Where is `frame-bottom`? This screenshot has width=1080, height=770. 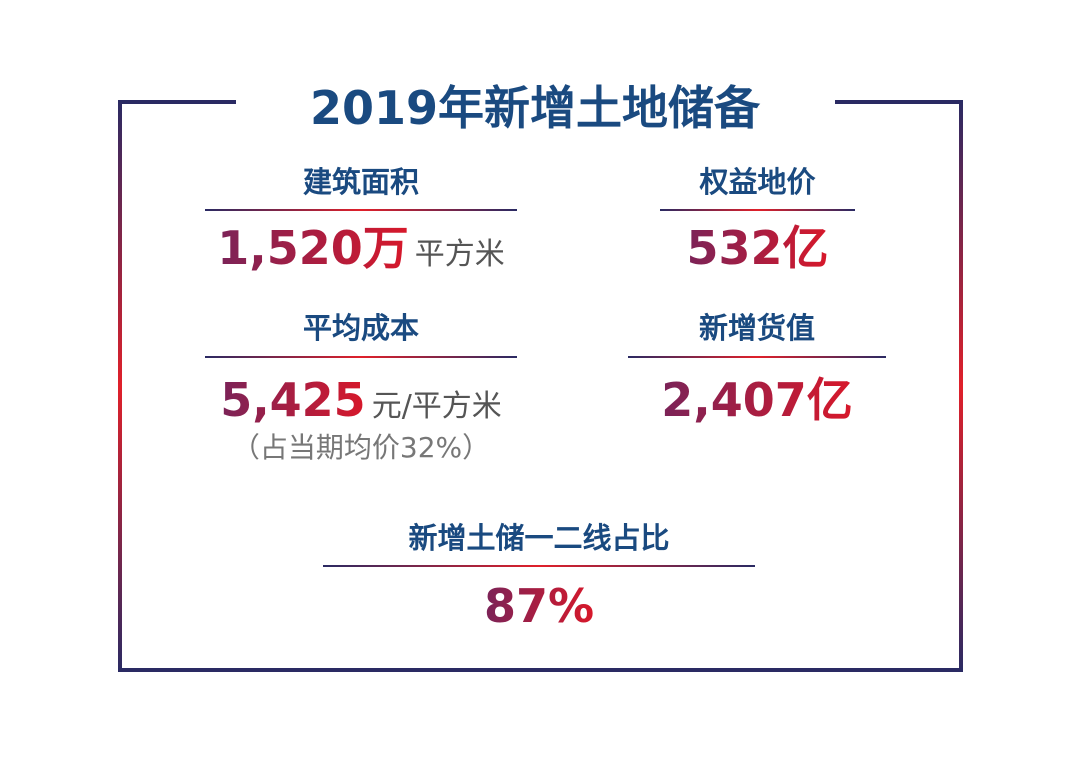
frame-bottom is located at coordinates (540, 670).